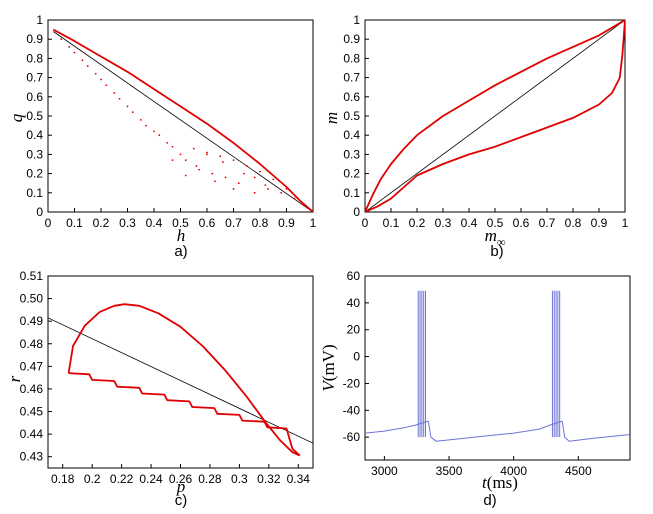 Image resolution: width=653 pixels, height=514 pixels. I want to click on x-axis-label: t(ms), so click(500, 482).